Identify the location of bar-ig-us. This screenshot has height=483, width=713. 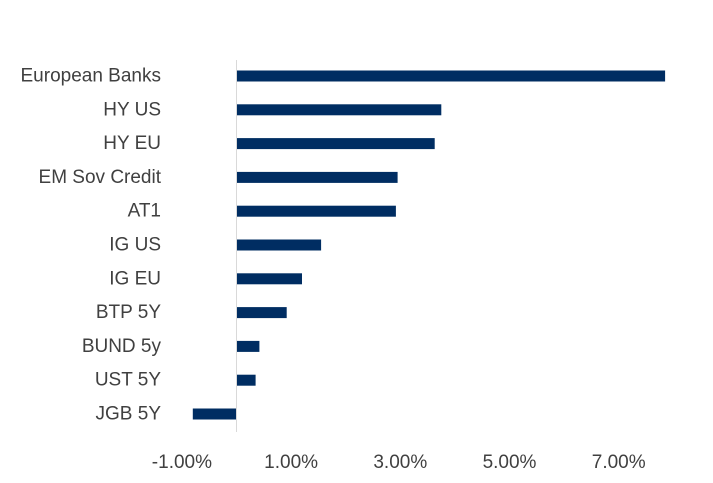
(279, 245).